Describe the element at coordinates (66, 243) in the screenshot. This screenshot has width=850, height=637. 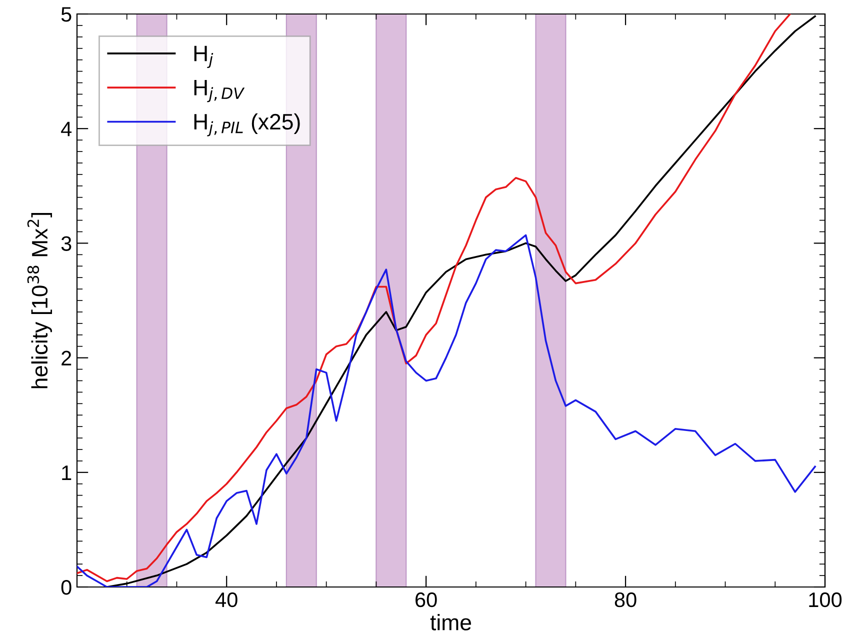
I see `y-tick-label: 3` at that location.